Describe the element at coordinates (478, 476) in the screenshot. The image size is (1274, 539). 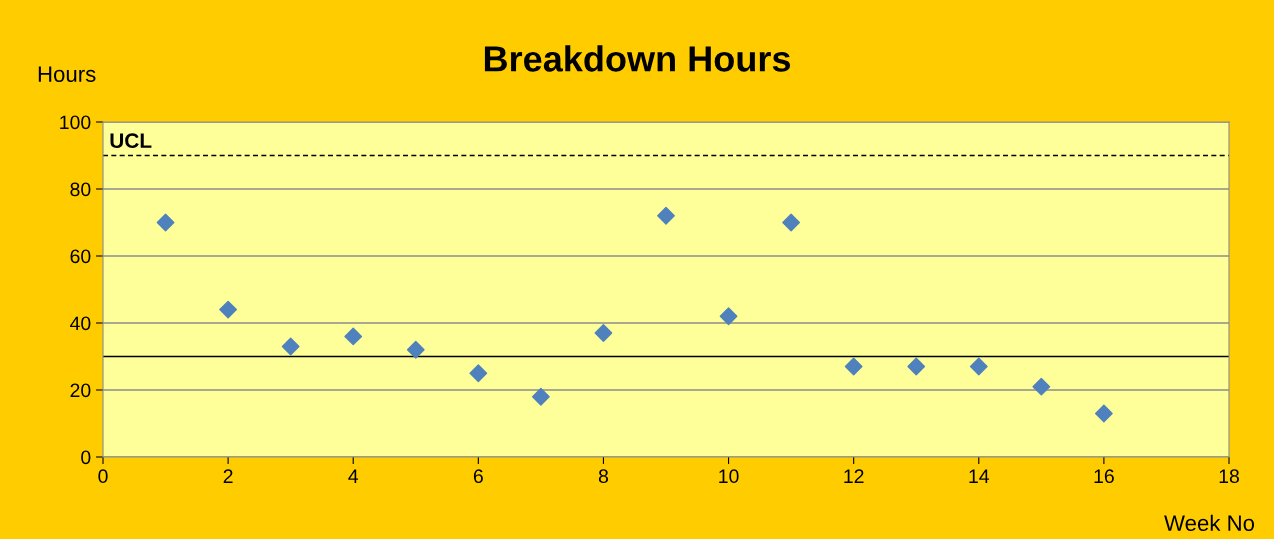
I see `x-tick-label: 6` at that location.